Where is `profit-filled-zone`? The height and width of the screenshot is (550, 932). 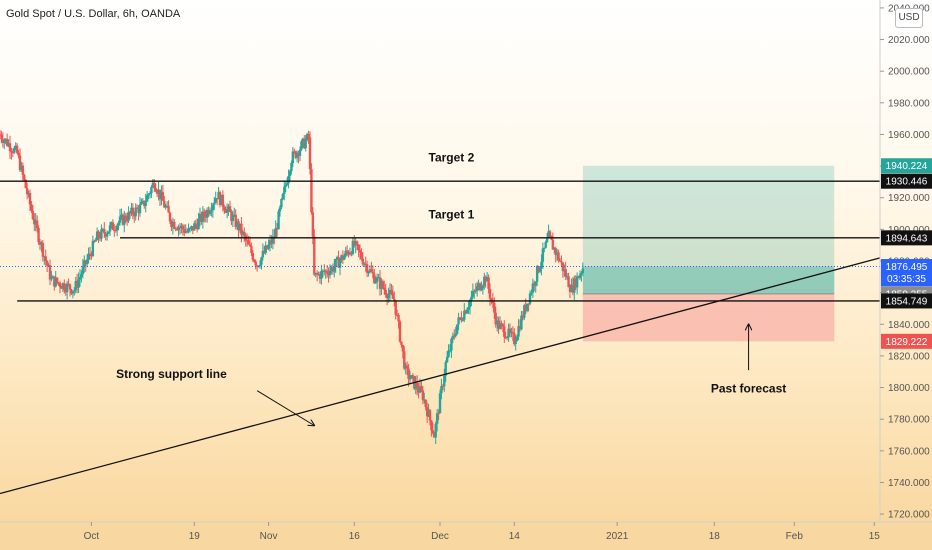
profit-filled-zone is located at coordinates (708, 280).